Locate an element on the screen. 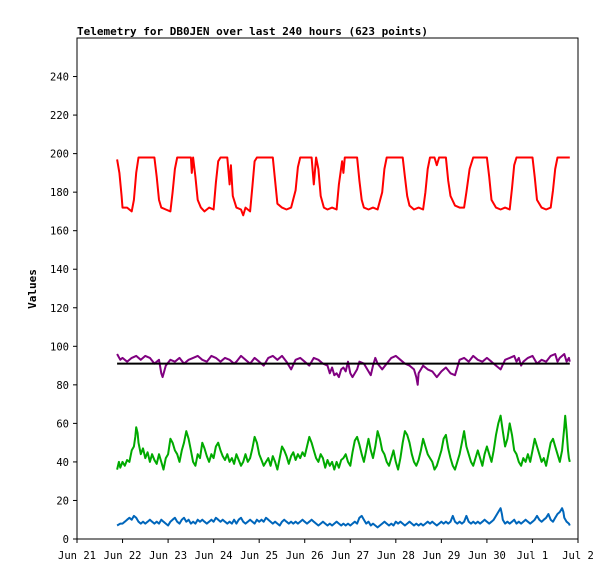 The image size is (615, 579). y-tick-label: 200 is located at coordinates (59, 155).